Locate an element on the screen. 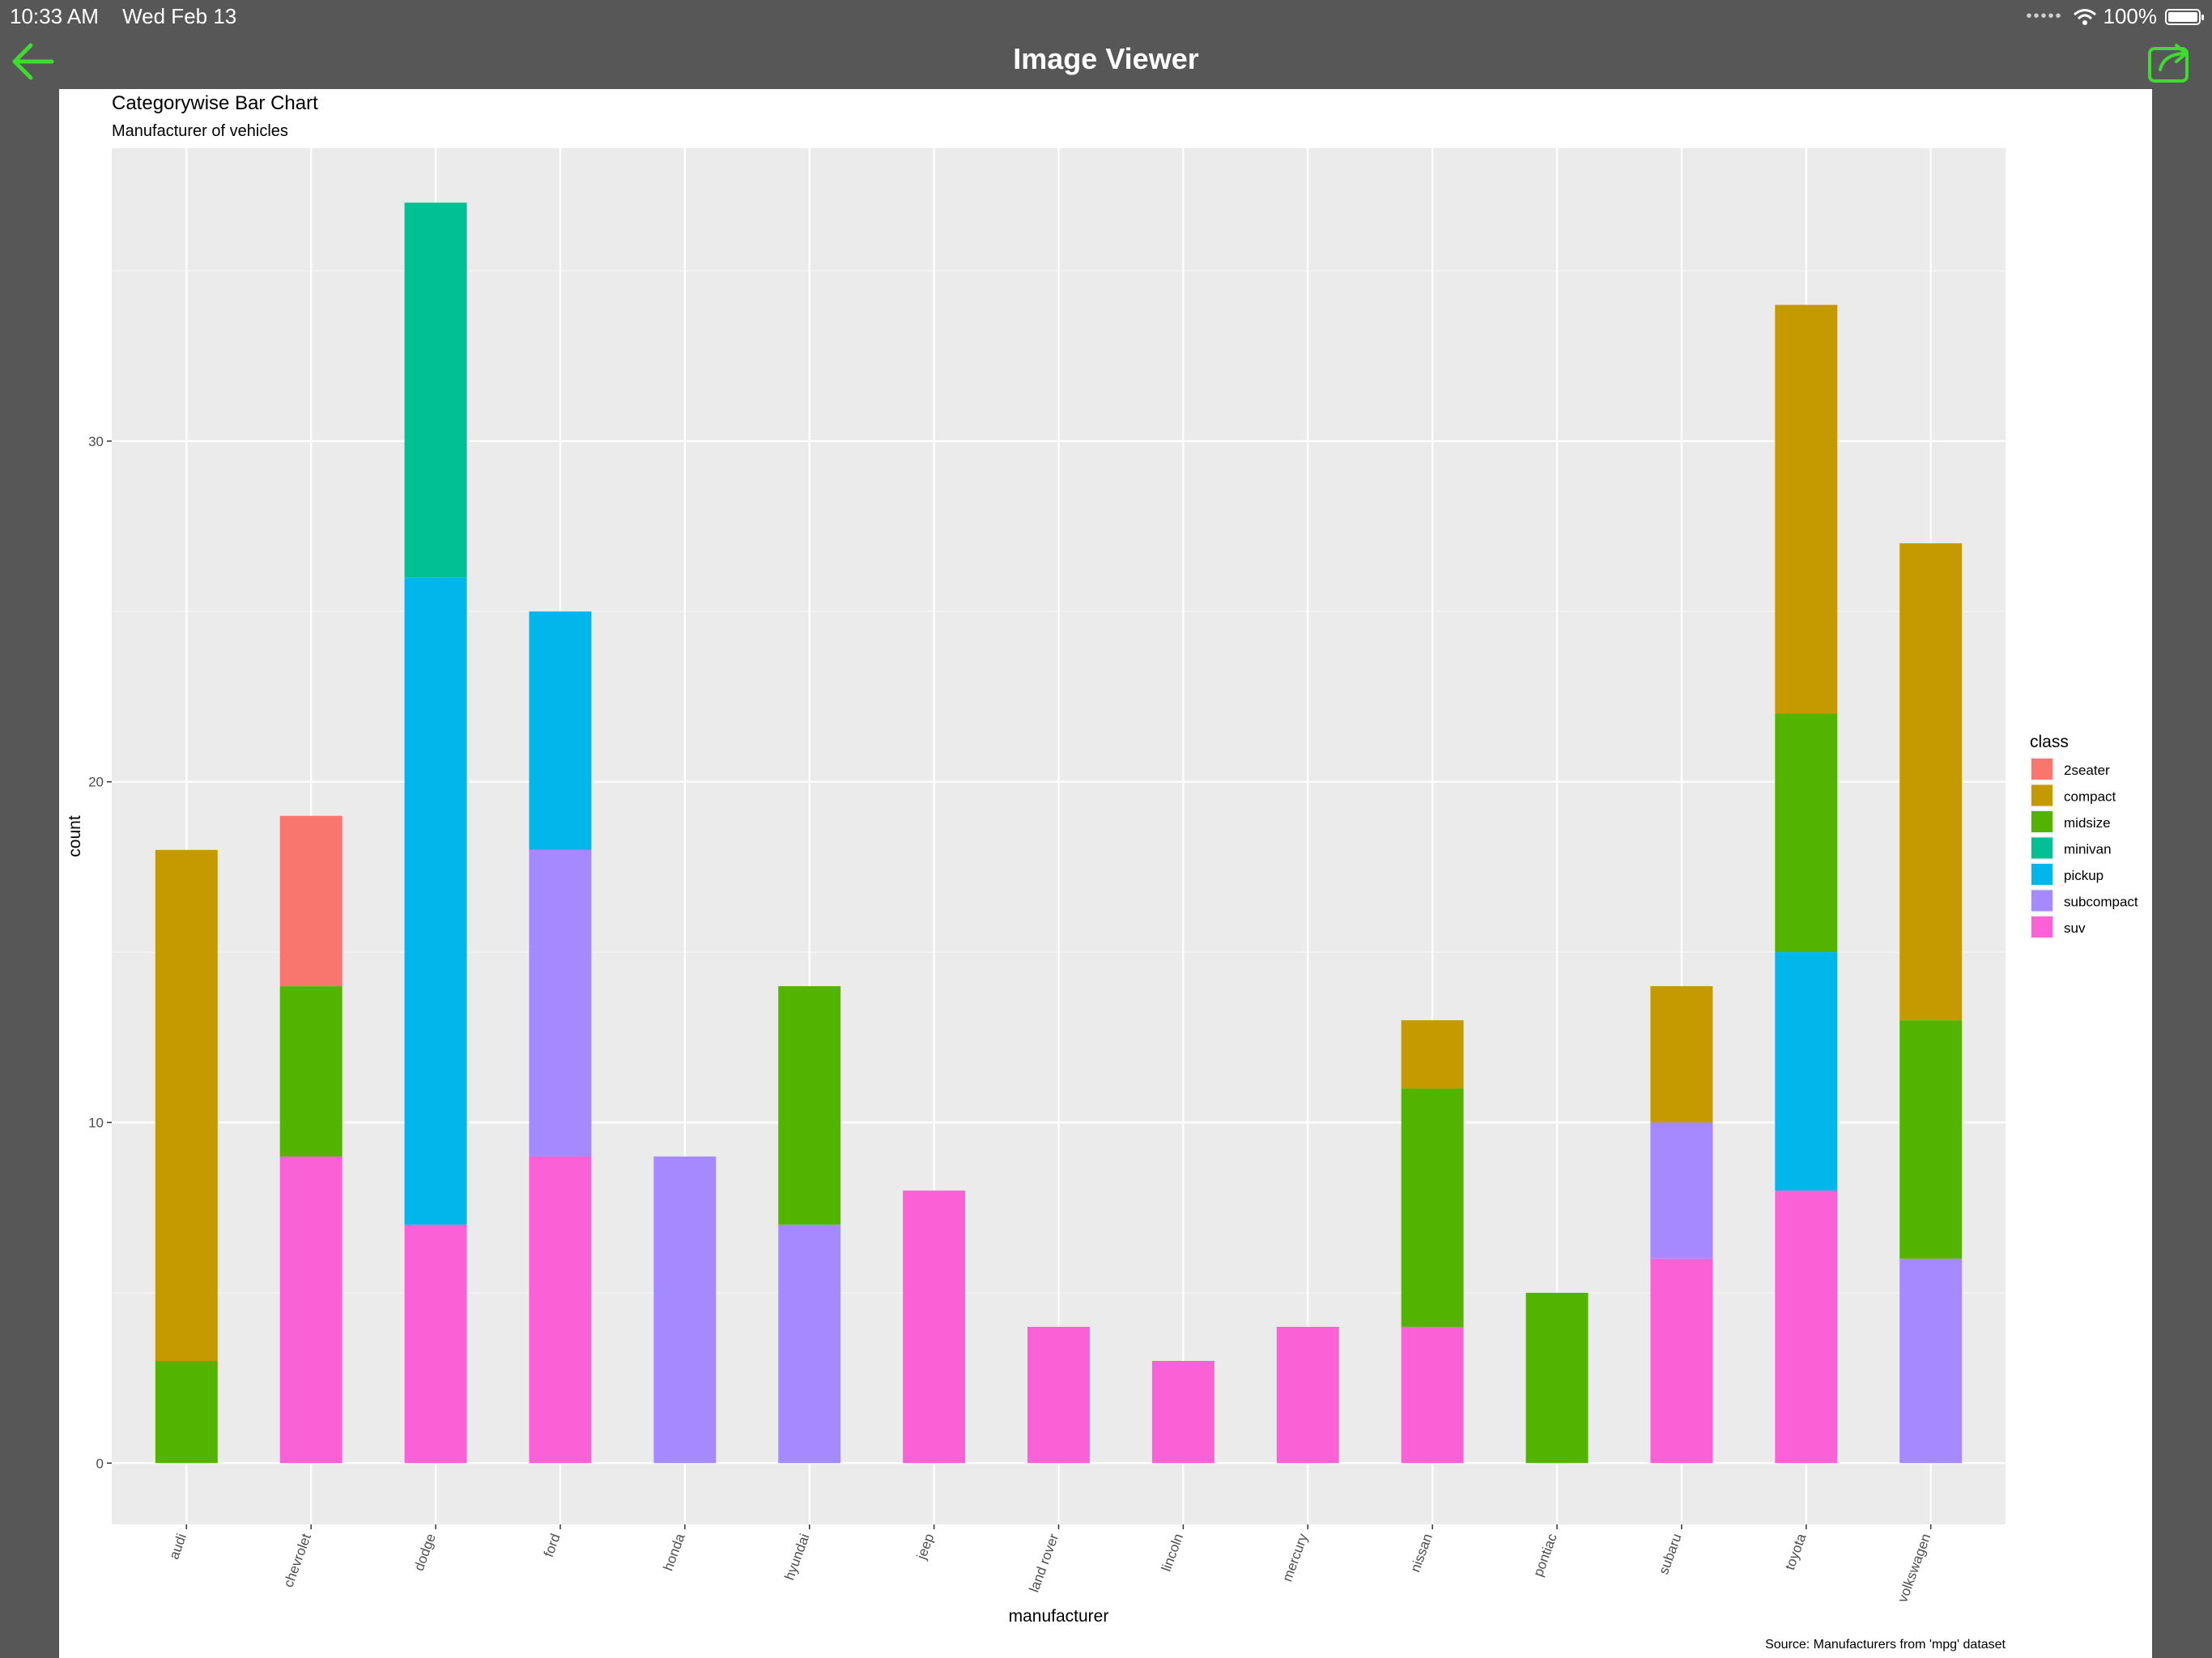 This screenshot has height=1658, width=2212. x-tick-label: land rover is located at coordinates (1045, 1563).